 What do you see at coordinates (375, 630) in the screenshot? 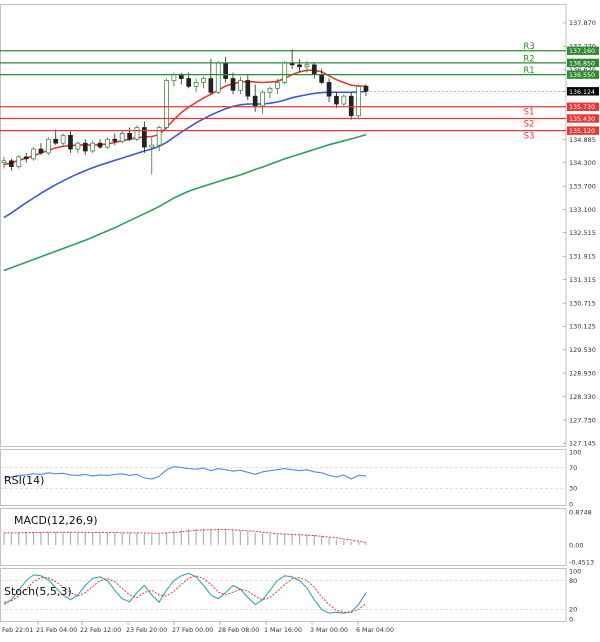
I see `x-tick-label: 6 Mar 04:00` at bounding box center [375, 630].